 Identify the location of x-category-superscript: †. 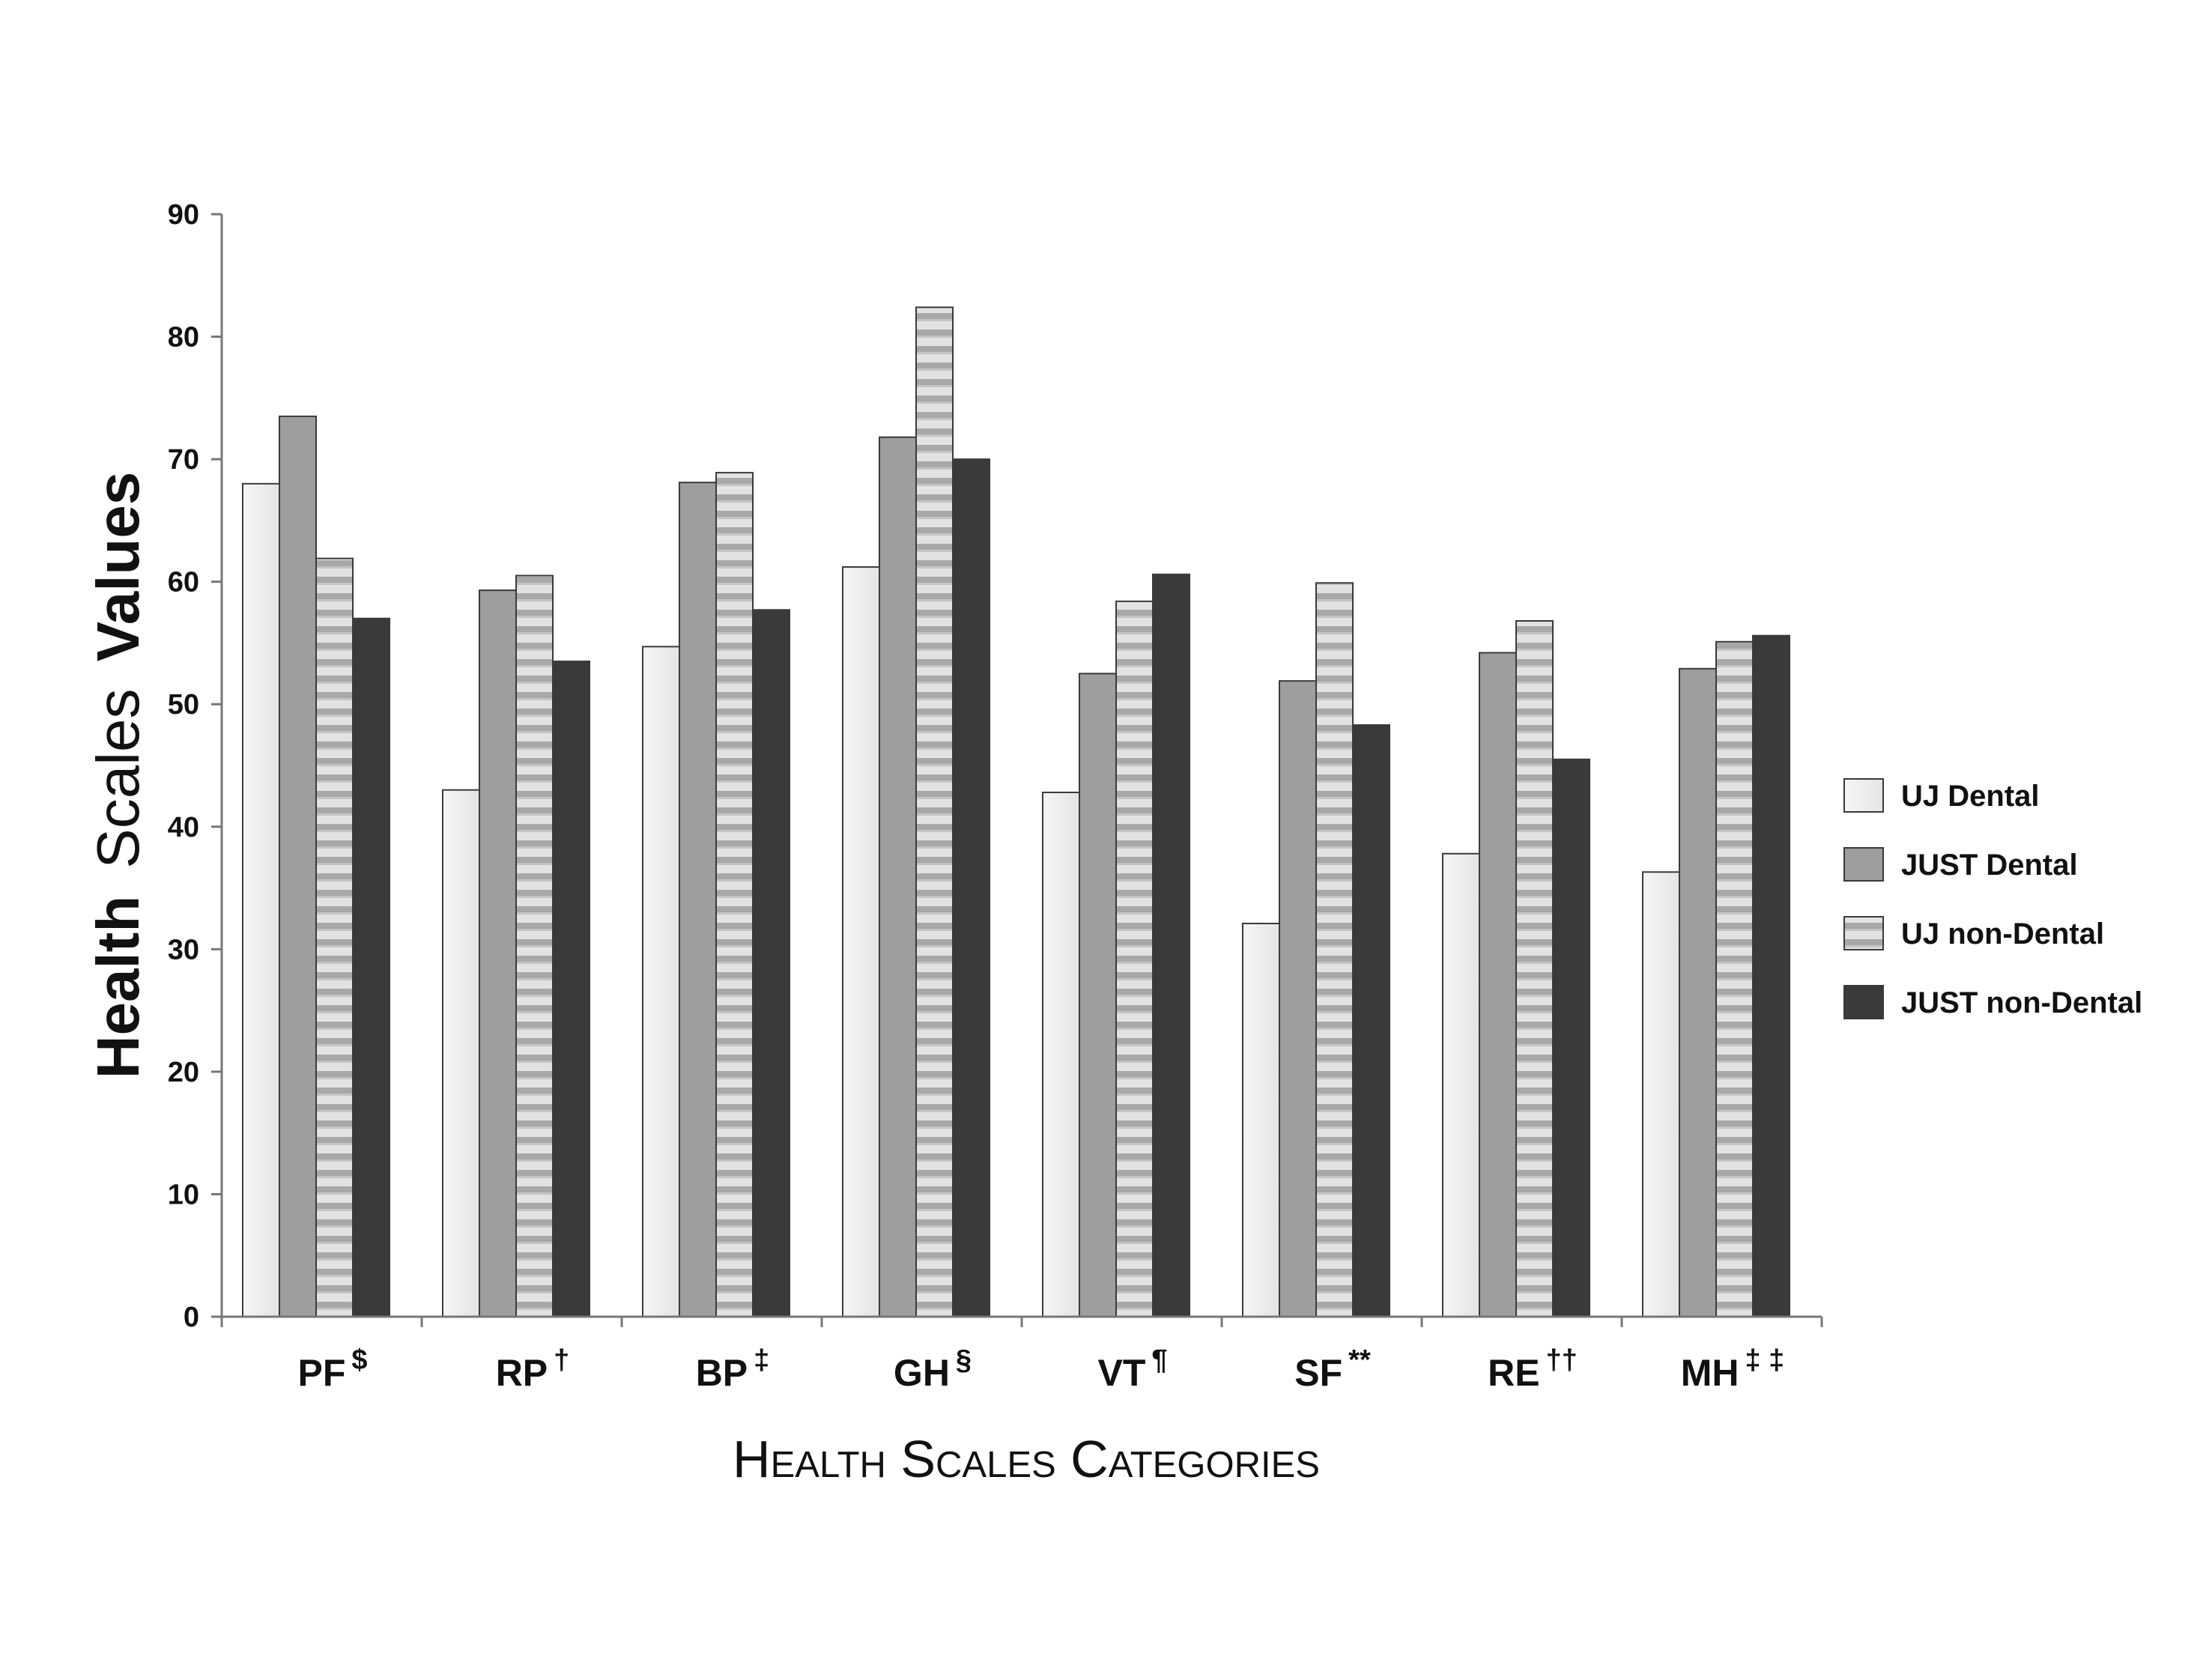
(561, 1360).